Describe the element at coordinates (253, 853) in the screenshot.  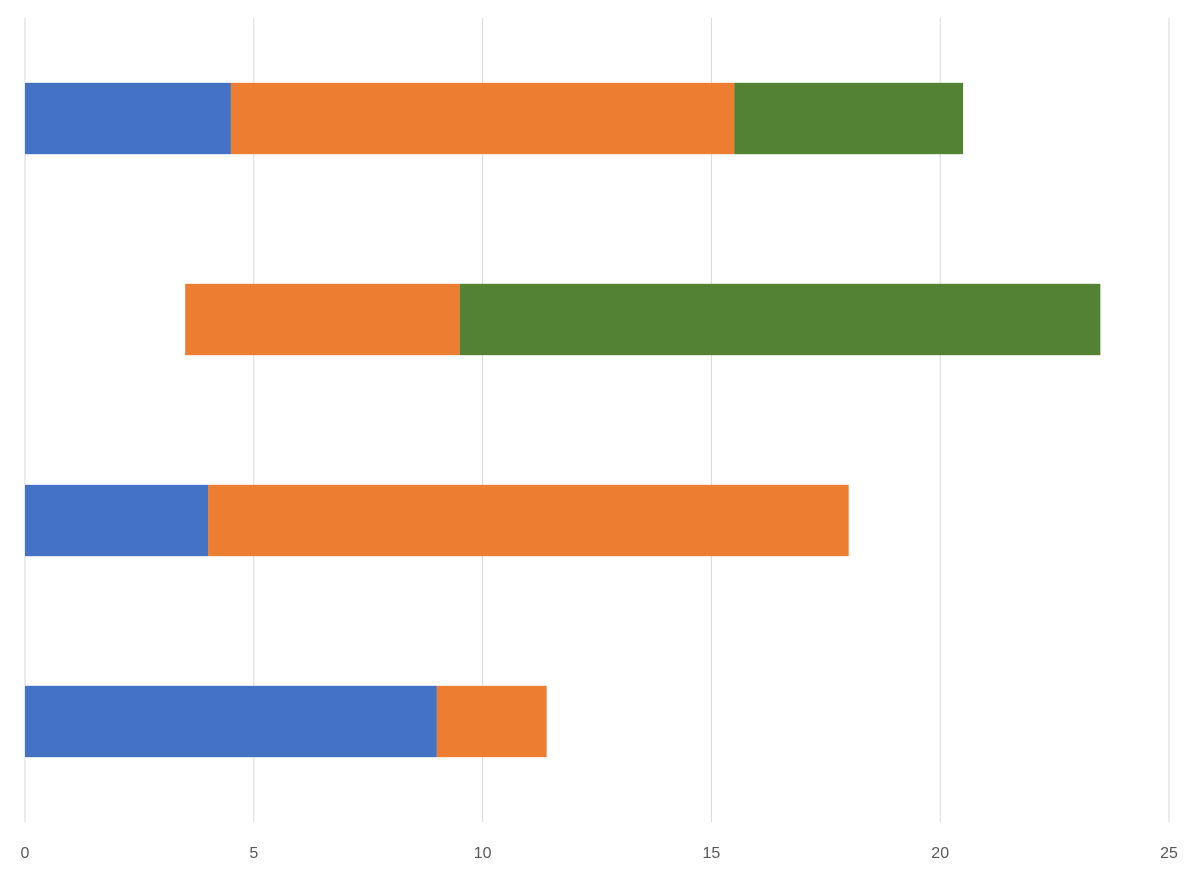
I see `x-tick-label-5: 5` at that location.